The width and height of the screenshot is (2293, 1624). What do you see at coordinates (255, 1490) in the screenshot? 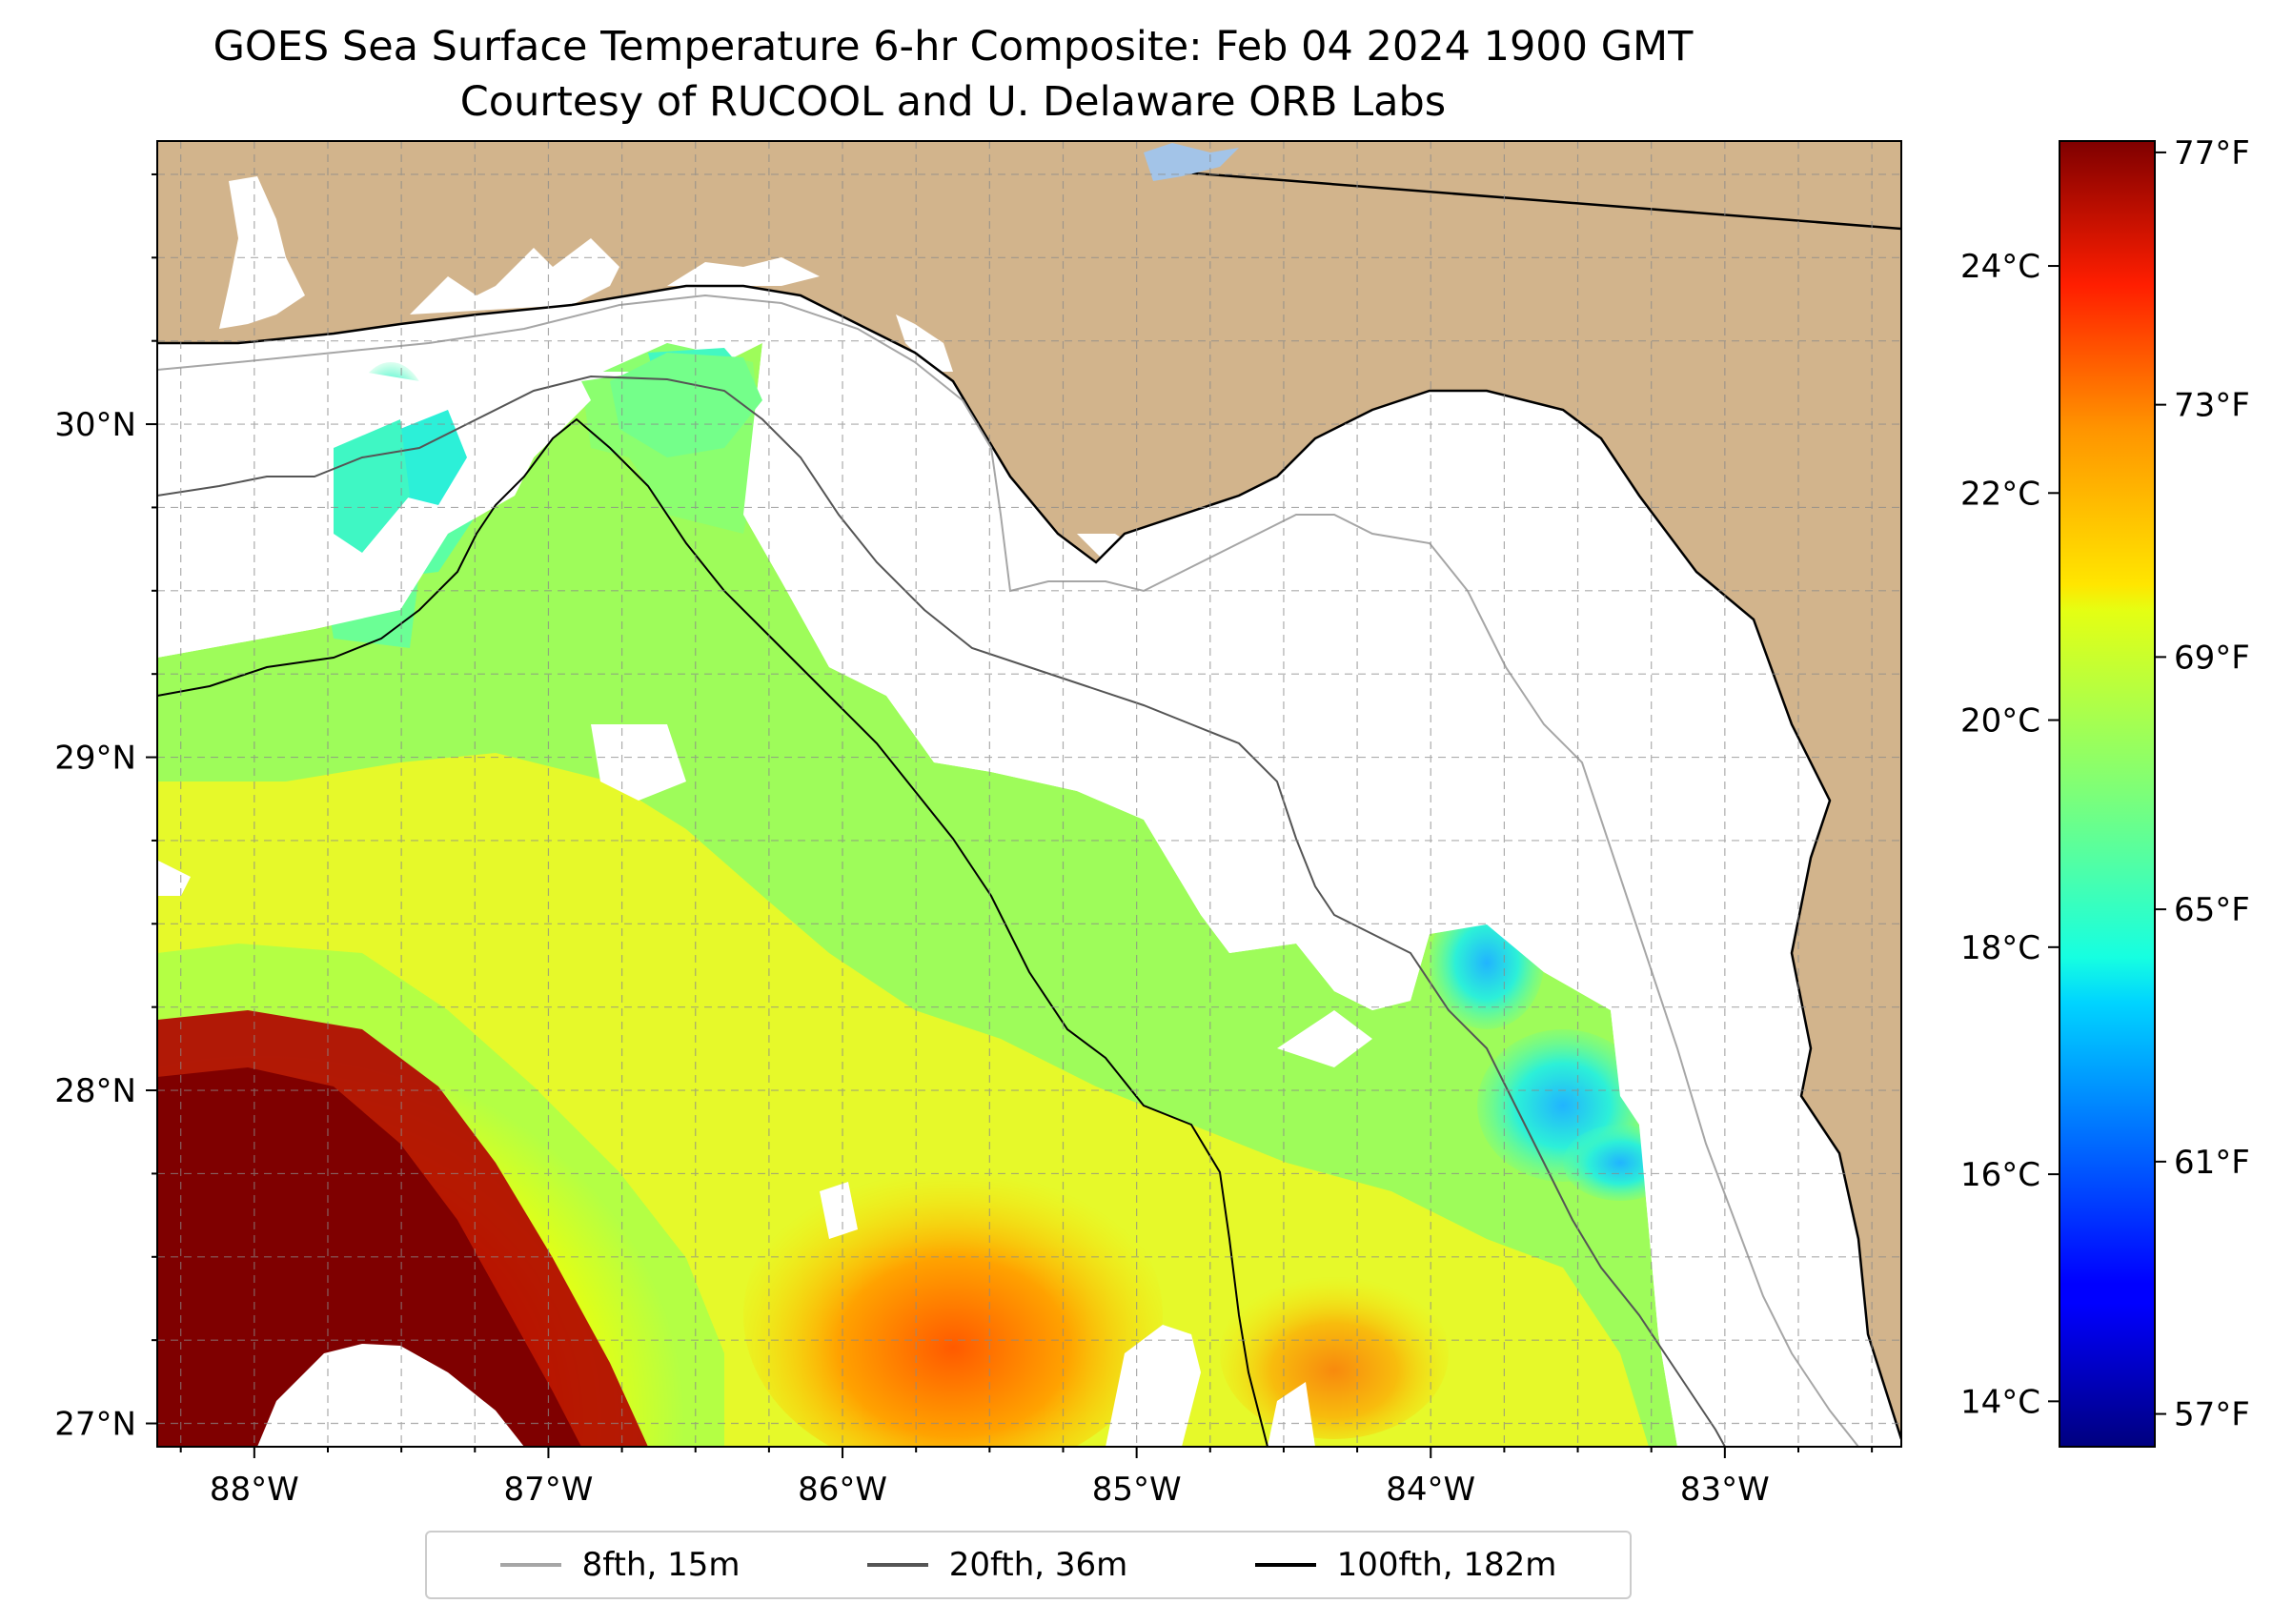
I see `lon-tick-label: 88°W` at bounding box center [255, 1490].